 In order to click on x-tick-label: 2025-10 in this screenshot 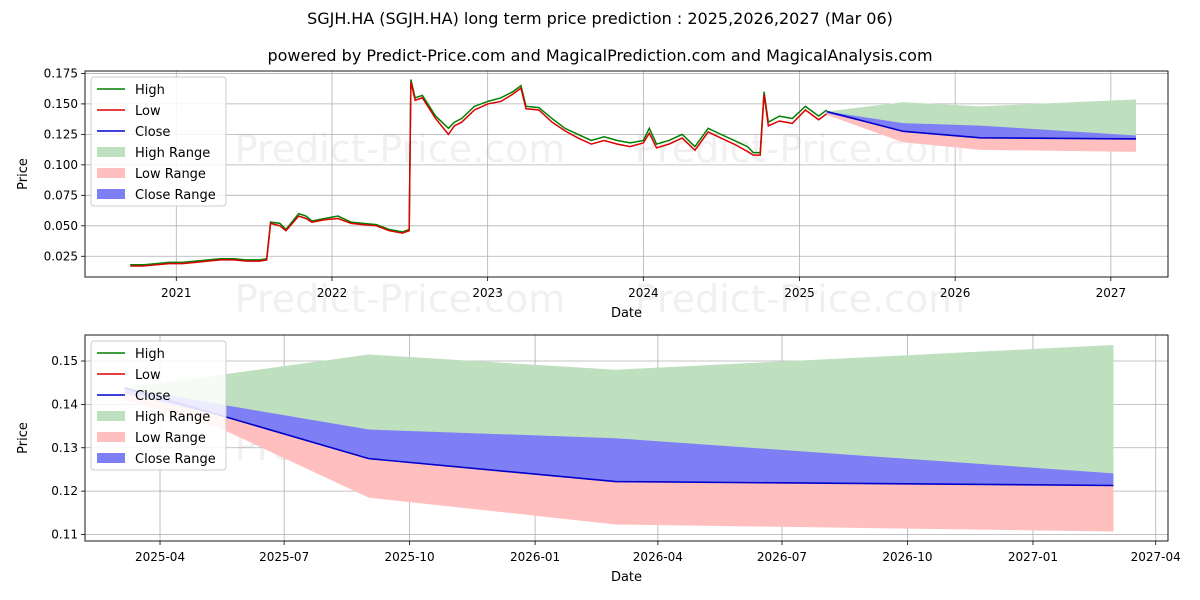, I will do `click(410, 557)`.